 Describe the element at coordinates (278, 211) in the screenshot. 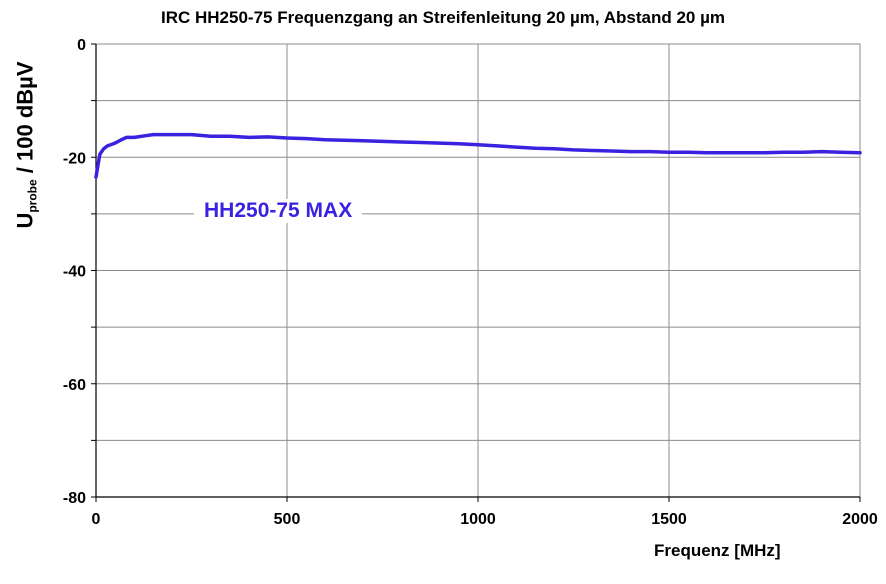

I see `series-label: HH250-75 MAX` at that location.